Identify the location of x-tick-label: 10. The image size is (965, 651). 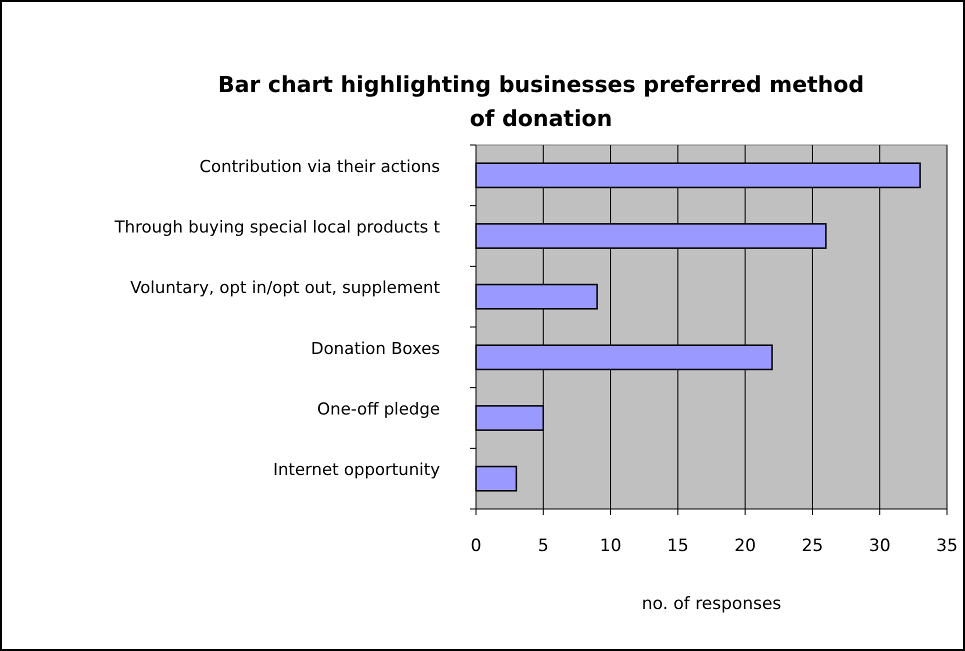
(611, 546).